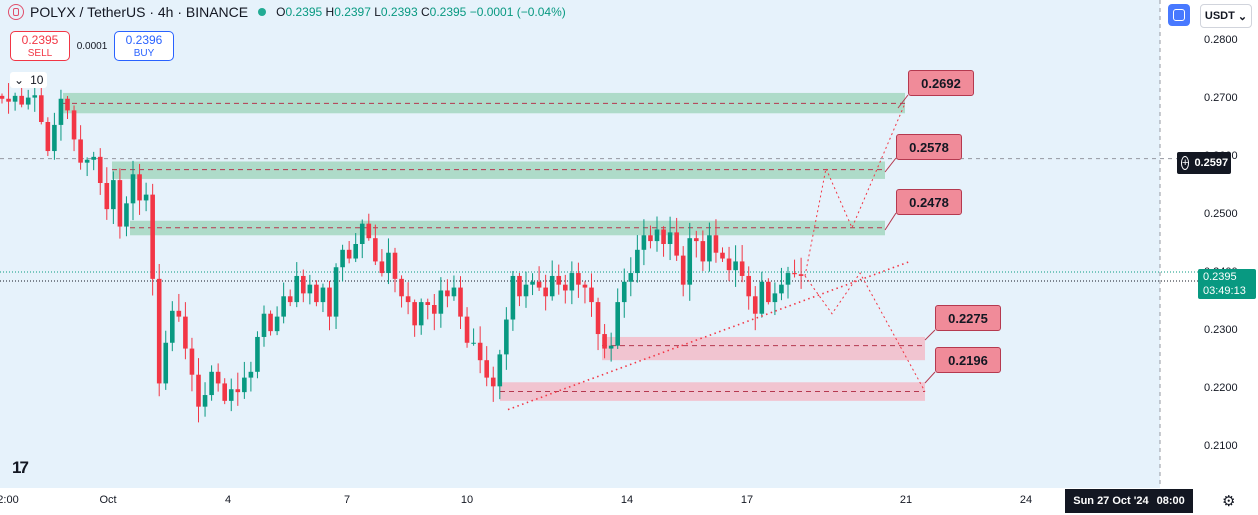 The width and height of the screenshot is (1258, 515). I want to click on time-tick-label: 7, so click(347, 500).